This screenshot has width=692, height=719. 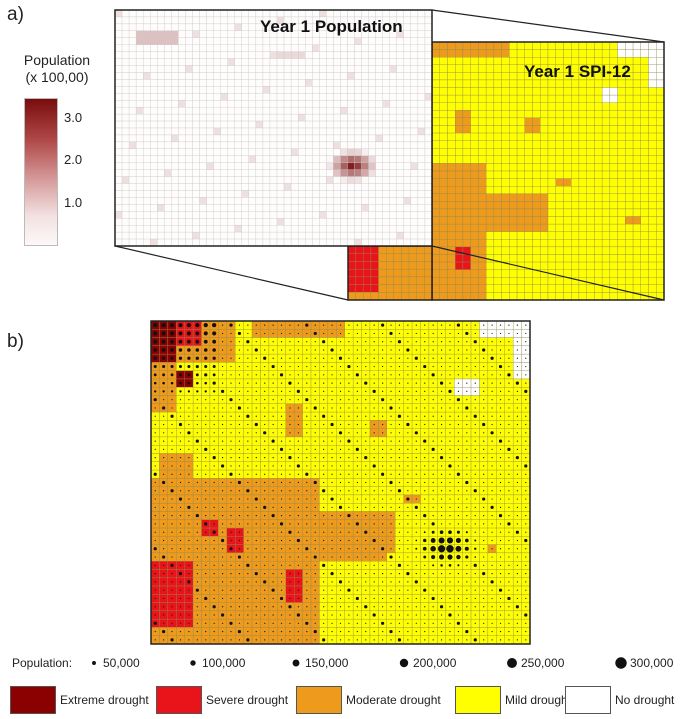 What do you see at coordinates (390, 273) in the screenshot?
I see `spi-layer-front-strip` at bounding box center [390, 273].